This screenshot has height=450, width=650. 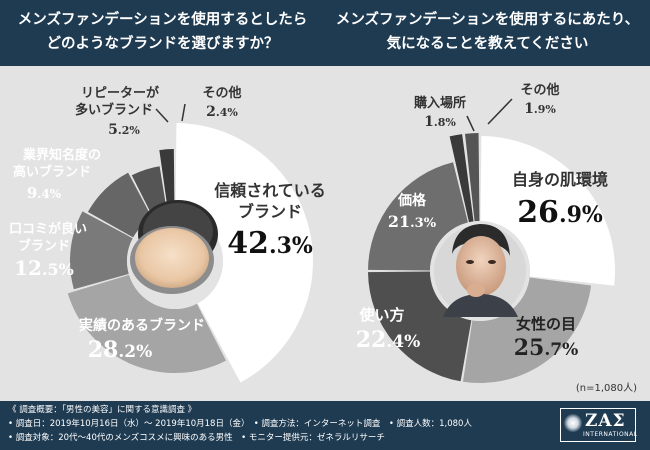 What do you see at coordinates (539, 90) in the screenshot?
I see `right-label-other: その他` at bounding box center [539, 90].